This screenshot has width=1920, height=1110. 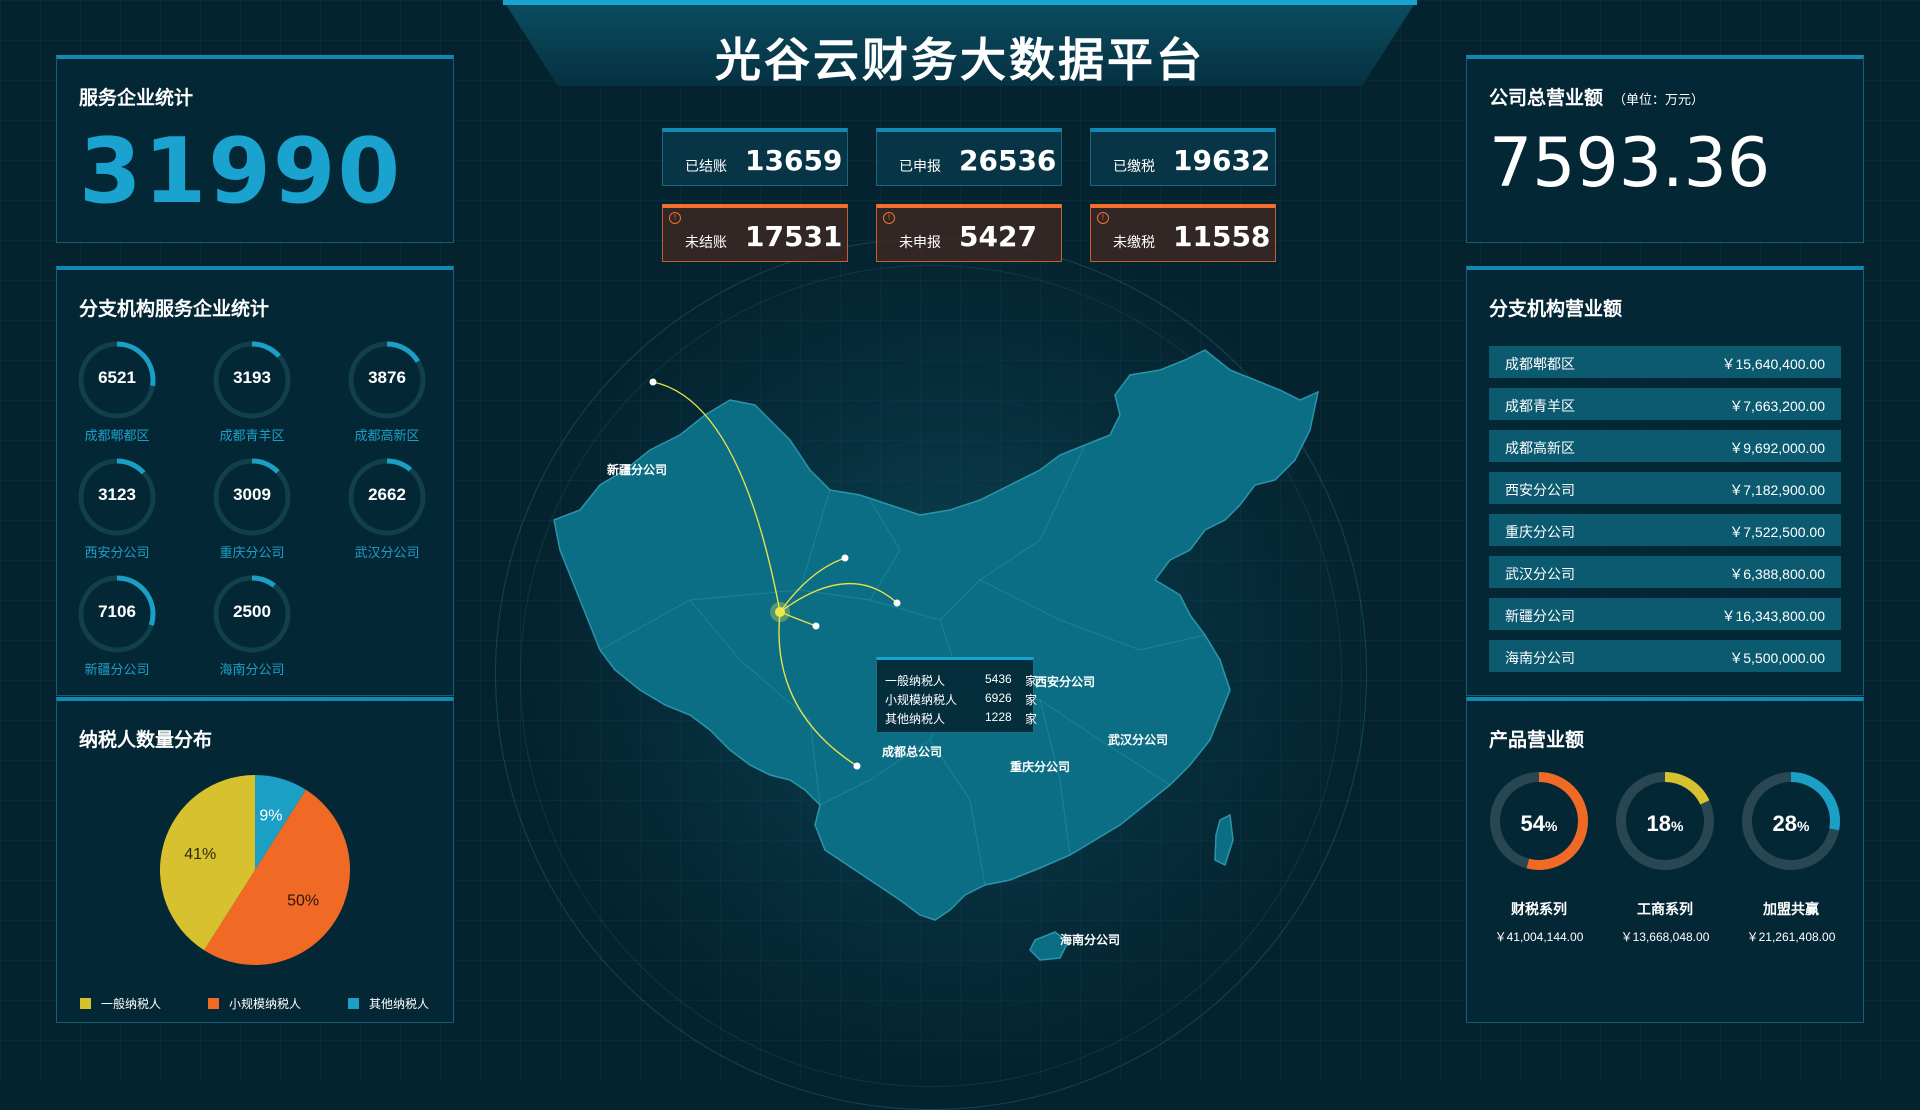 What do you see at coordinates (117, 512) in the screenshot?
I see `branch-gauge: 3123 西安分公司` at bounding box center [117, 512].